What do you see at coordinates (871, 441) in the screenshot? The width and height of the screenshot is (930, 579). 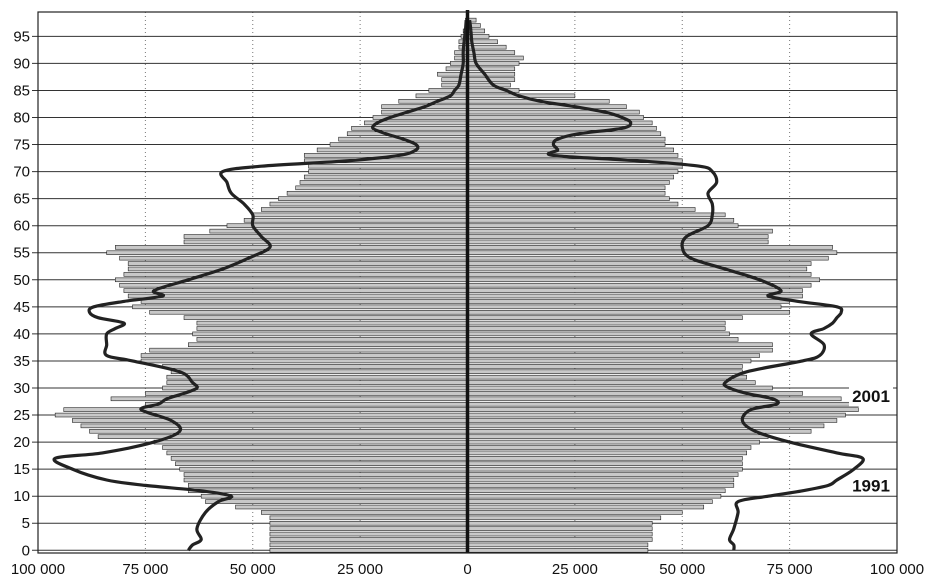 I see `series-labels: 2001 1991` at bounding box center [871, 441].